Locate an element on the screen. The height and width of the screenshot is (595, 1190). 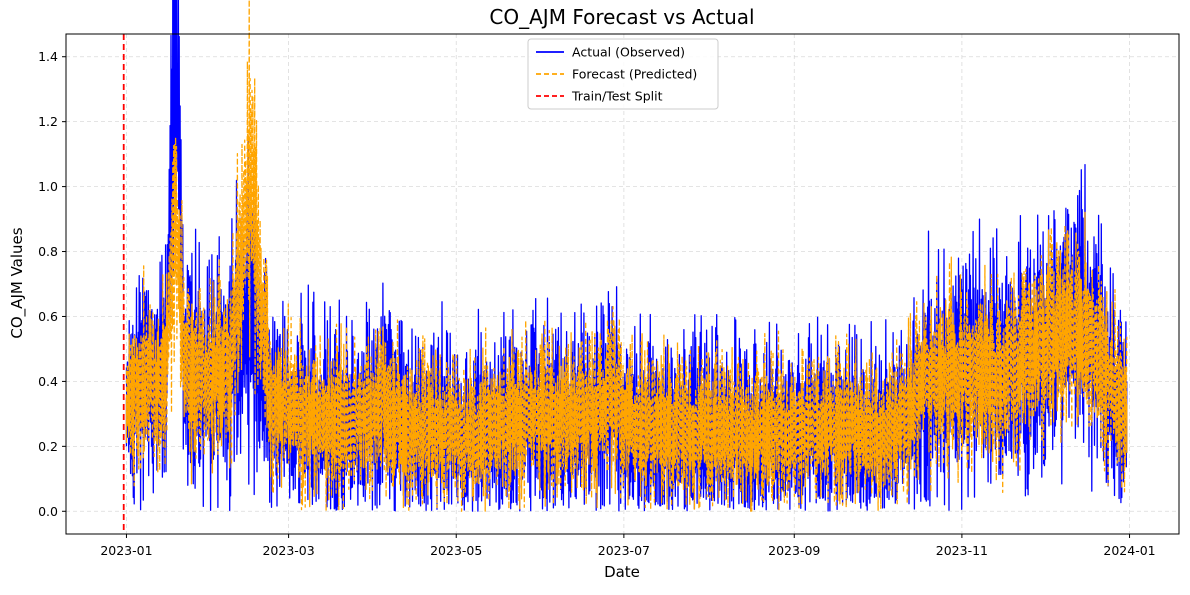
y-tick-label: 0.8 is located at coordinates (48, 251).